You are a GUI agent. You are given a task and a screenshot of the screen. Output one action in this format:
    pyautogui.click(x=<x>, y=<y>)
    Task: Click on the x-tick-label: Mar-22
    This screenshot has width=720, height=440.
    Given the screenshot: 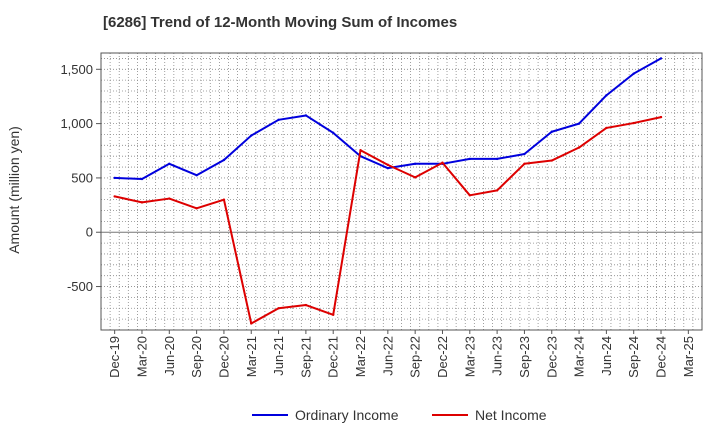 What is the action you would take?
    pyautogui.click(x=360, y=356)
    